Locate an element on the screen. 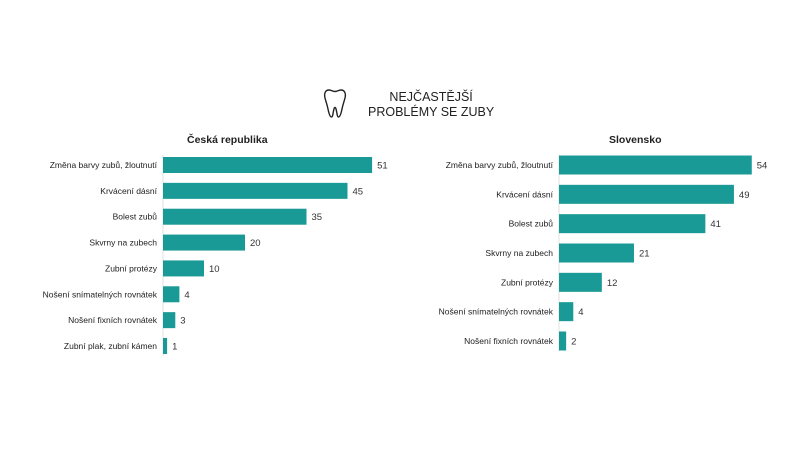  title-line-1: NEJČASTĚJŠÍ is located at coordinates (431, 97).